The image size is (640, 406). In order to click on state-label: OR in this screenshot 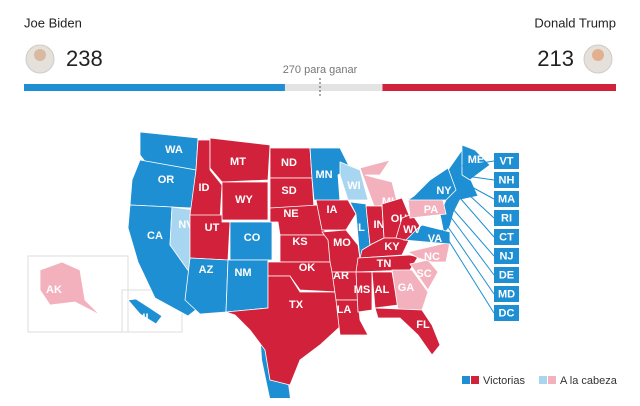, I will do `click(166, 180)`.